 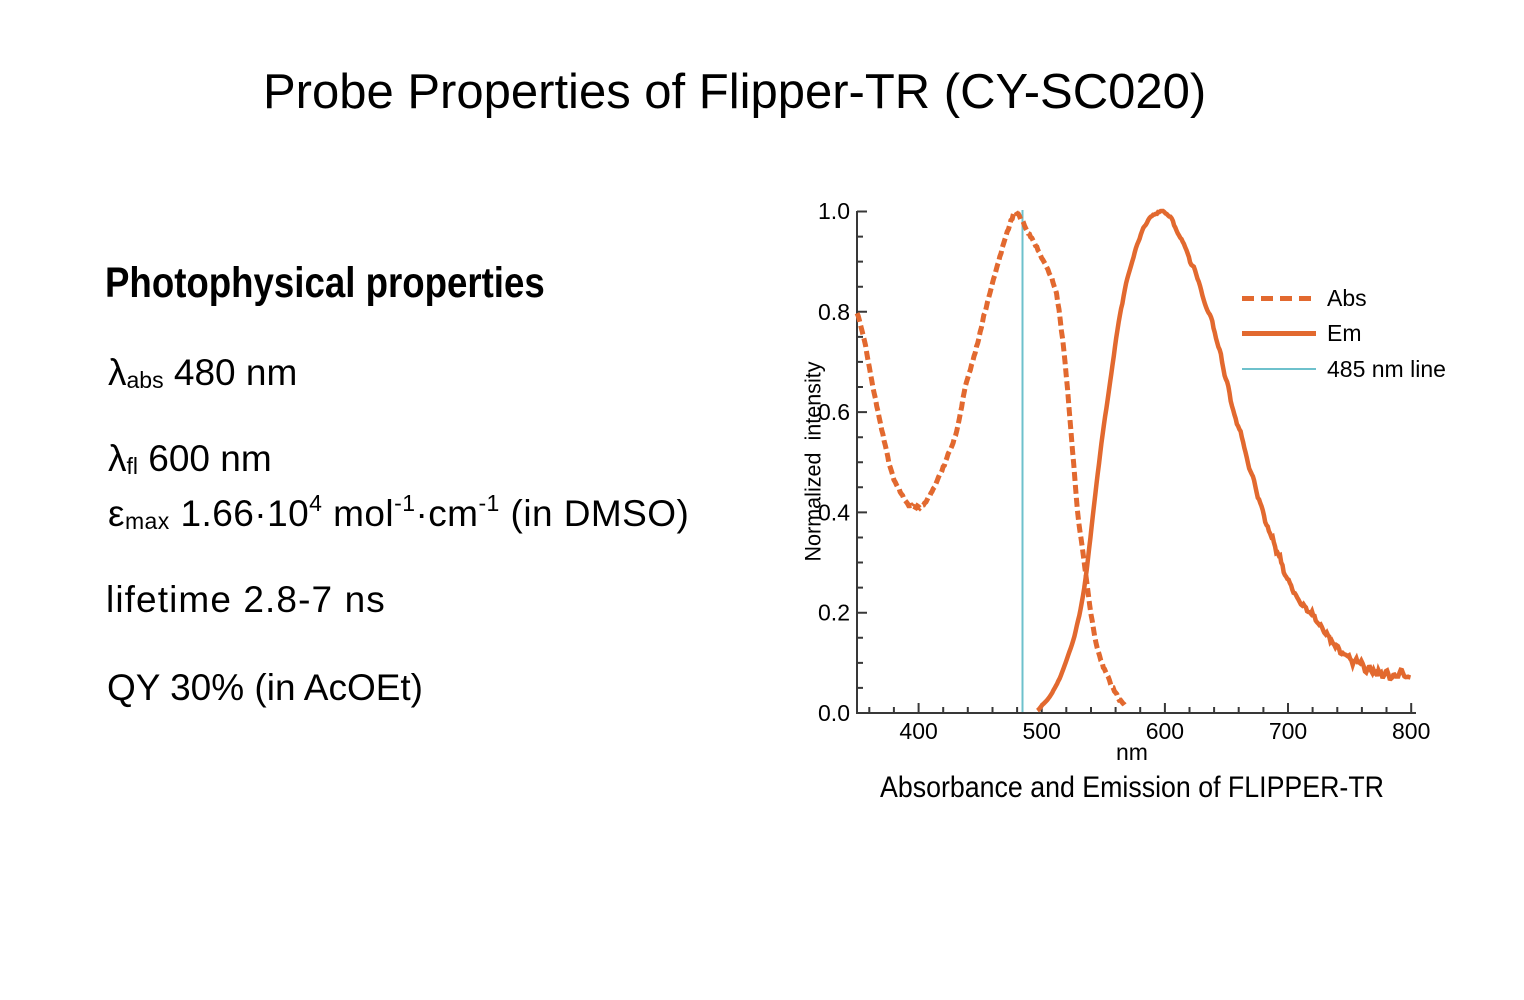 What do you see at coordinates (1344, 333) in the screenshot?
I see `svg-text: Em` at bounding box center [1344, 333].